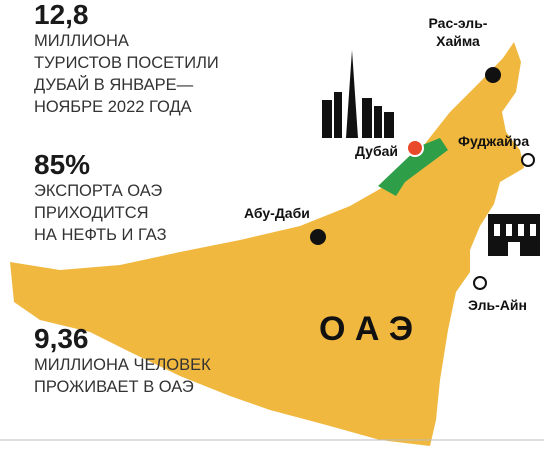 The height and width of the screenshot is (457, 544). I want to click on stat-text: МИЛЛИОНА ЧЕЛОВЕК, so click(122, 365).